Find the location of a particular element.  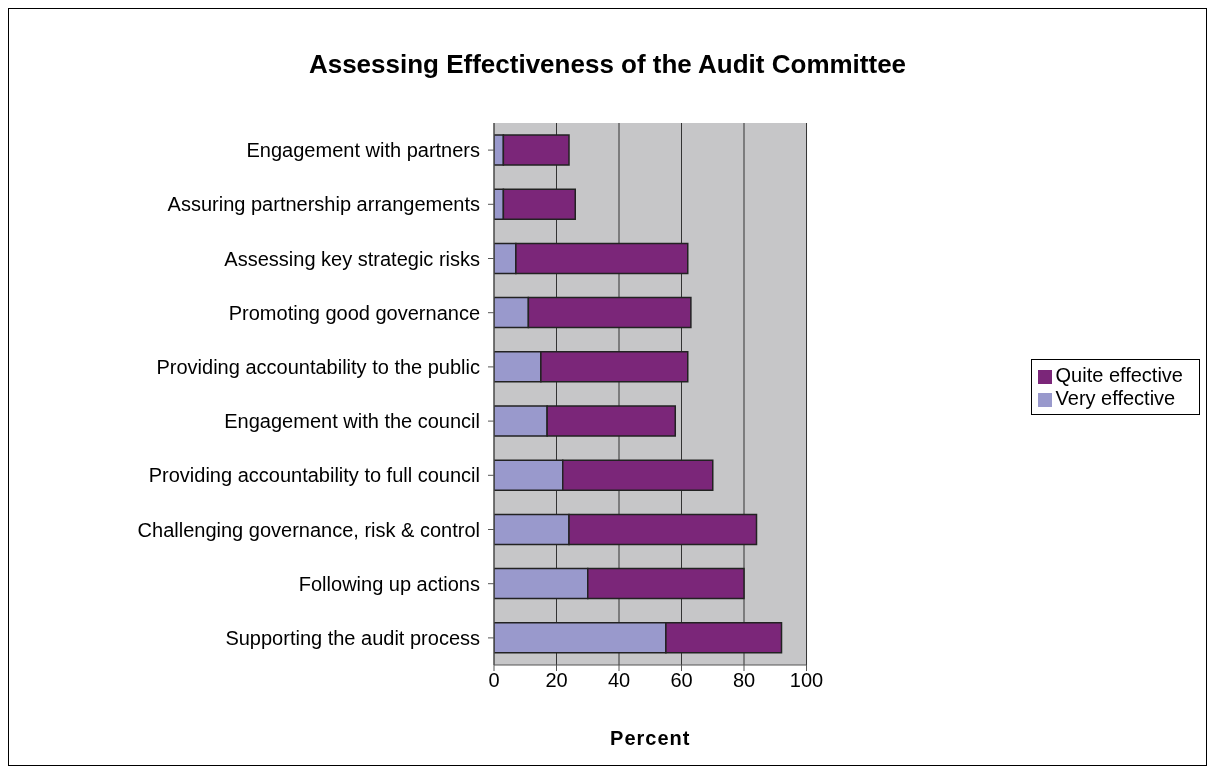

y-tick-label: Assessing key strategic risks is located at coordinates (352, 258).